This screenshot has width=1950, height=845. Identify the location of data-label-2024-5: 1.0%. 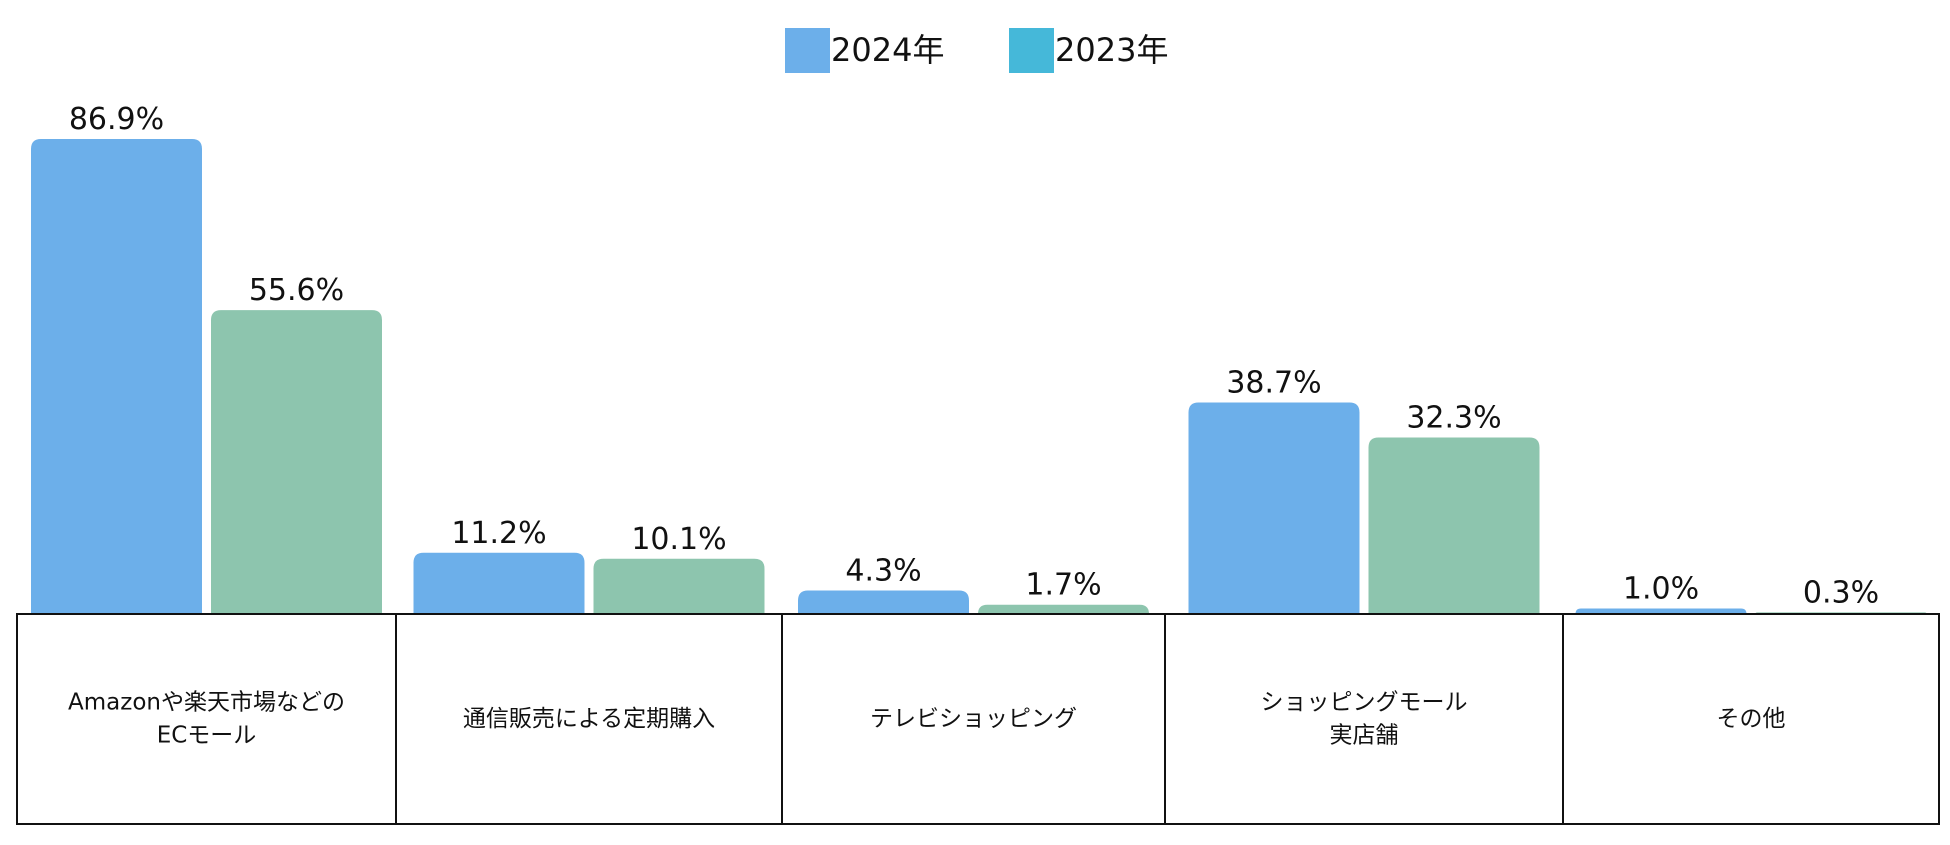
(1661, 589).